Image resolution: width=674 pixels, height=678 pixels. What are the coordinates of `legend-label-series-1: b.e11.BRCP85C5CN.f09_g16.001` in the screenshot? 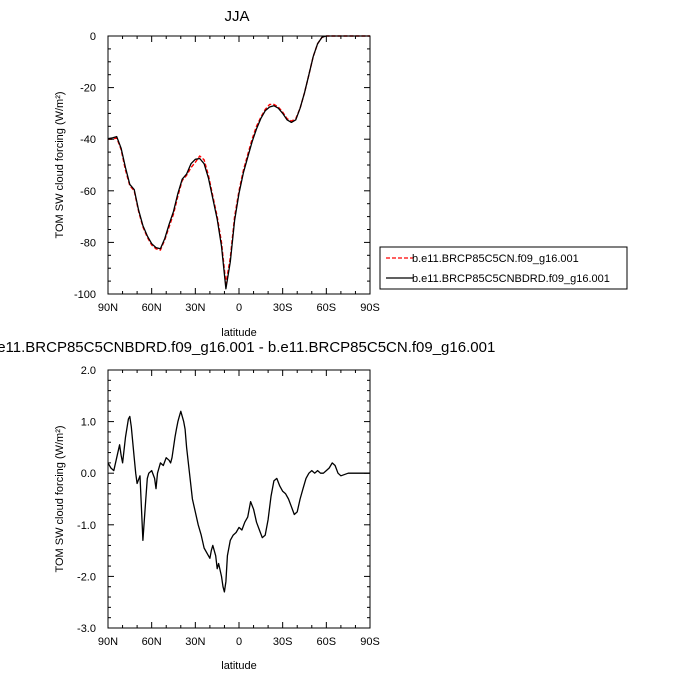 It's located at (495, 259).